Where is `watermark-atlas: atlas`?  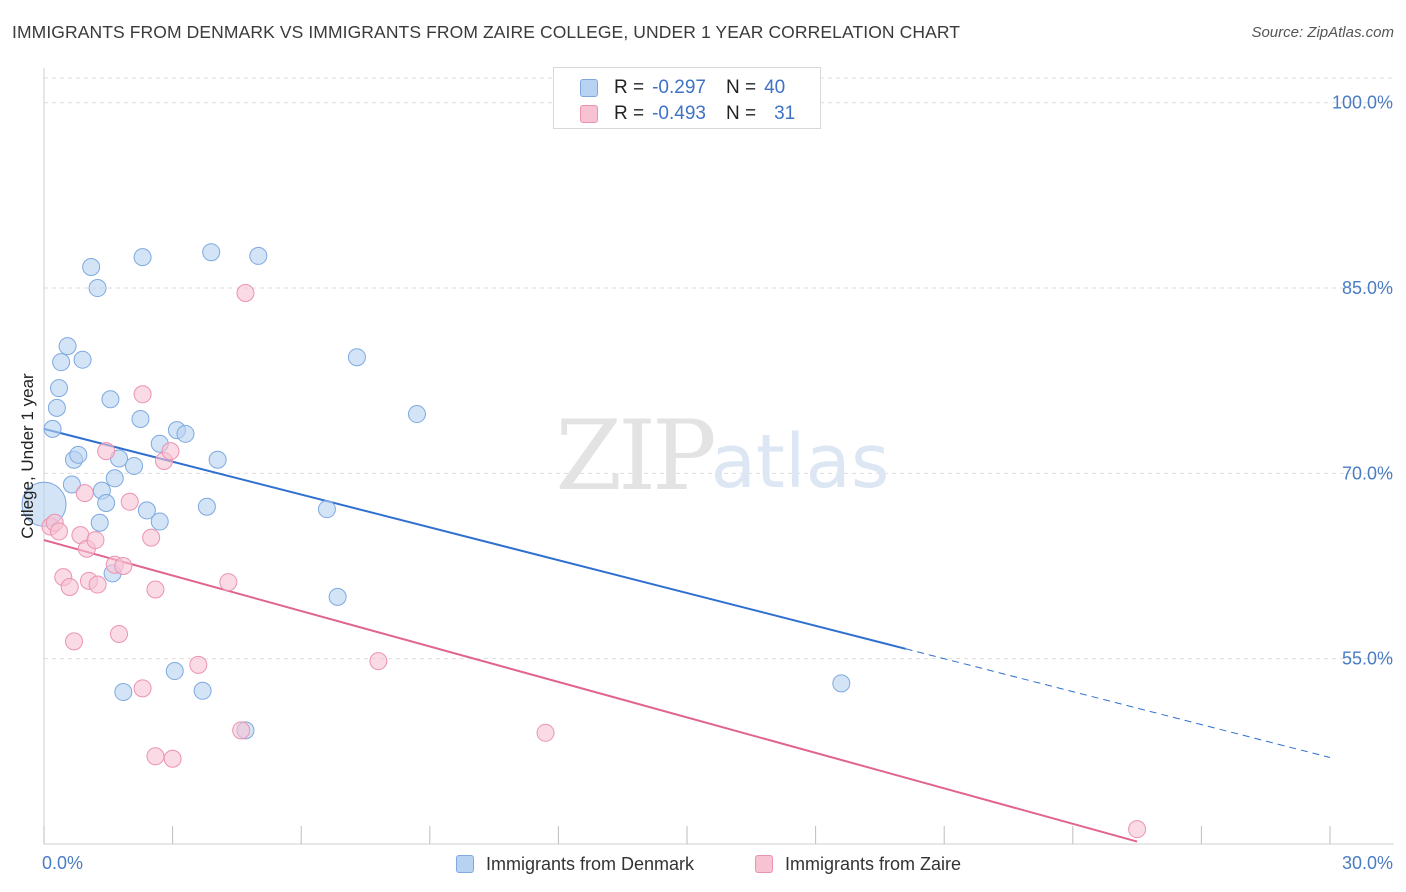 watermark-atlas: atlas is located at coordinates (800, 462).